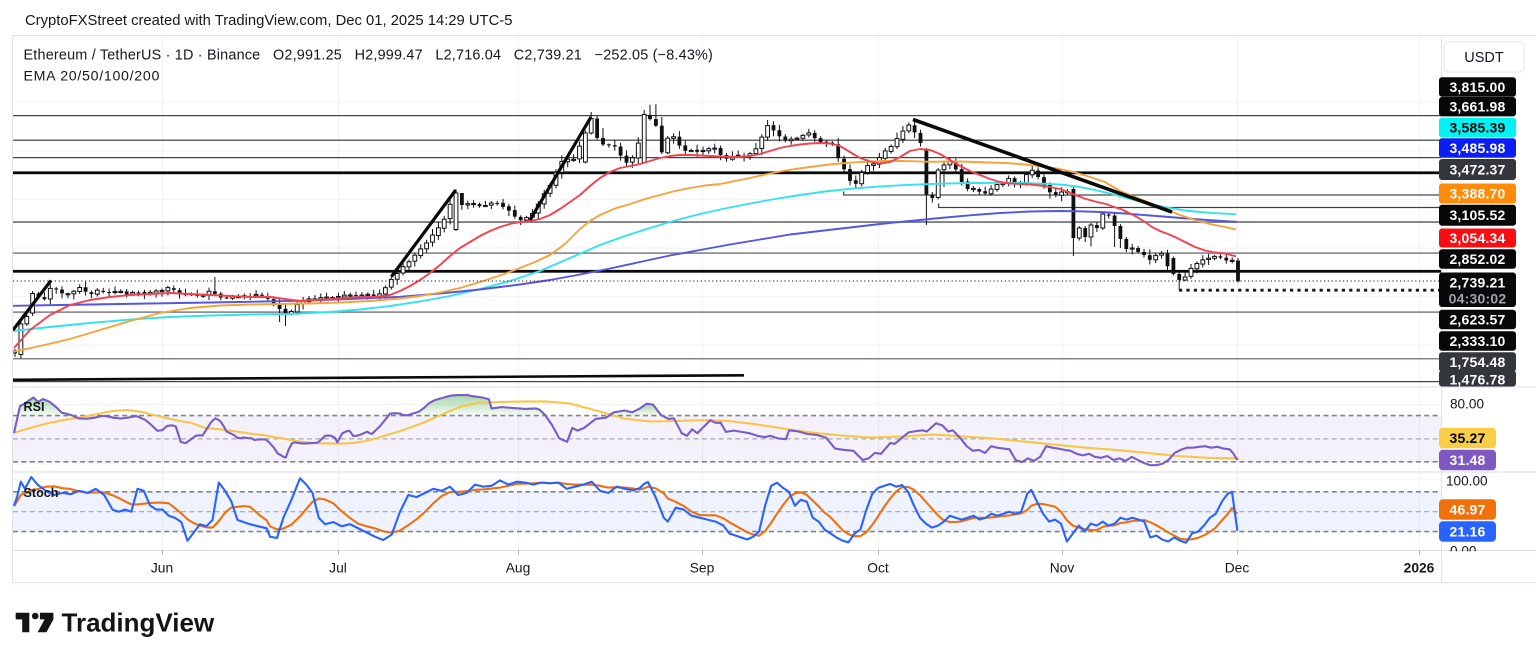 The height and width of the screenshot is (667, 1536). Describe the element at coordinates (1062, 568) in the screenshot. I see `svg-text: Nov` at that location.